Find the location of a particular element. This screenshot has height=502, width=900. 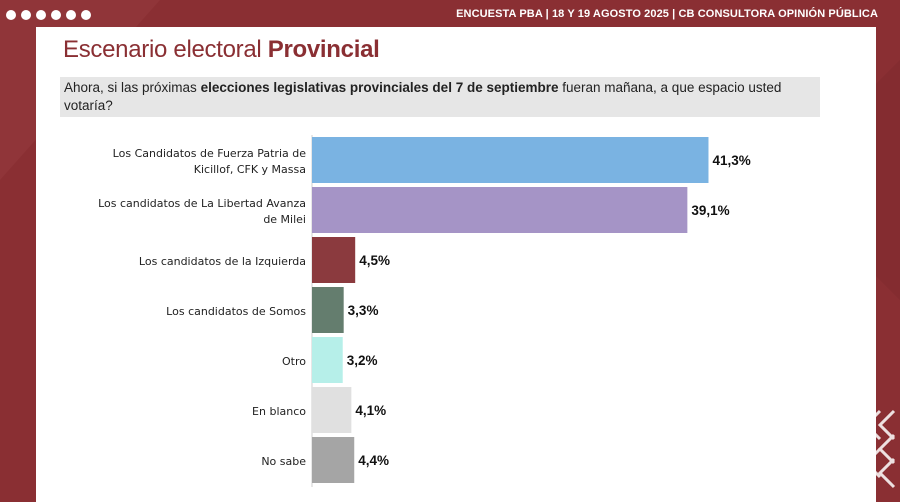

data-label: 4,1% is located at coordinates (370, 410).